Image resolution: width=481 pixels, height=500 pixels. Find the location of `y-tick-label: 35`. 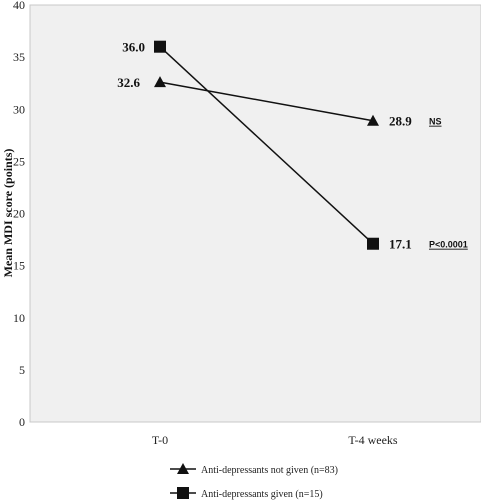

y-tick-label: 35 is located at coordinates (19, 57).